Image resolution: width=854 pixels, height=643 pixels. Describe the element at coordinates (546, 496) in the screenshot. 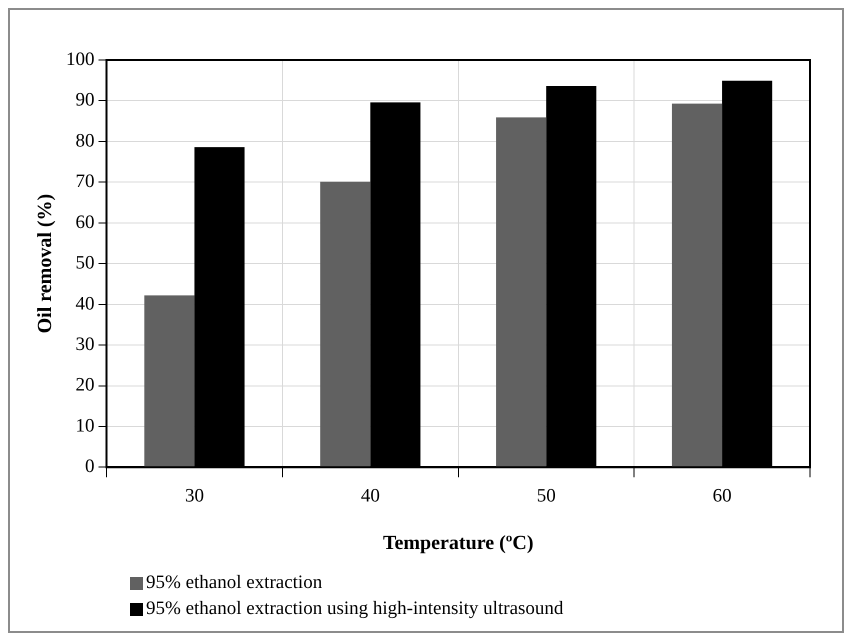

I see `x-tick-label: 50` at that location.